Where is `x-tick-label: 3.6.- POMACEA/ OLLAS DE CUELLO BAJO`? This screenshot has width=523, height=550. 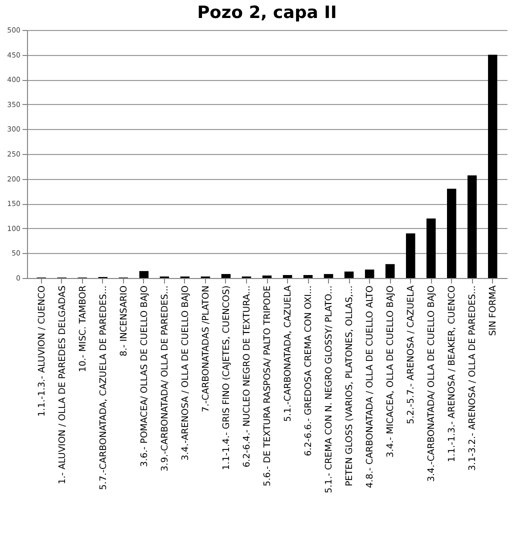
x-tick-label: 3.6.- POMACEA/ OLLAS DE CUELLO BAJO is located at coordinates (145, 376).